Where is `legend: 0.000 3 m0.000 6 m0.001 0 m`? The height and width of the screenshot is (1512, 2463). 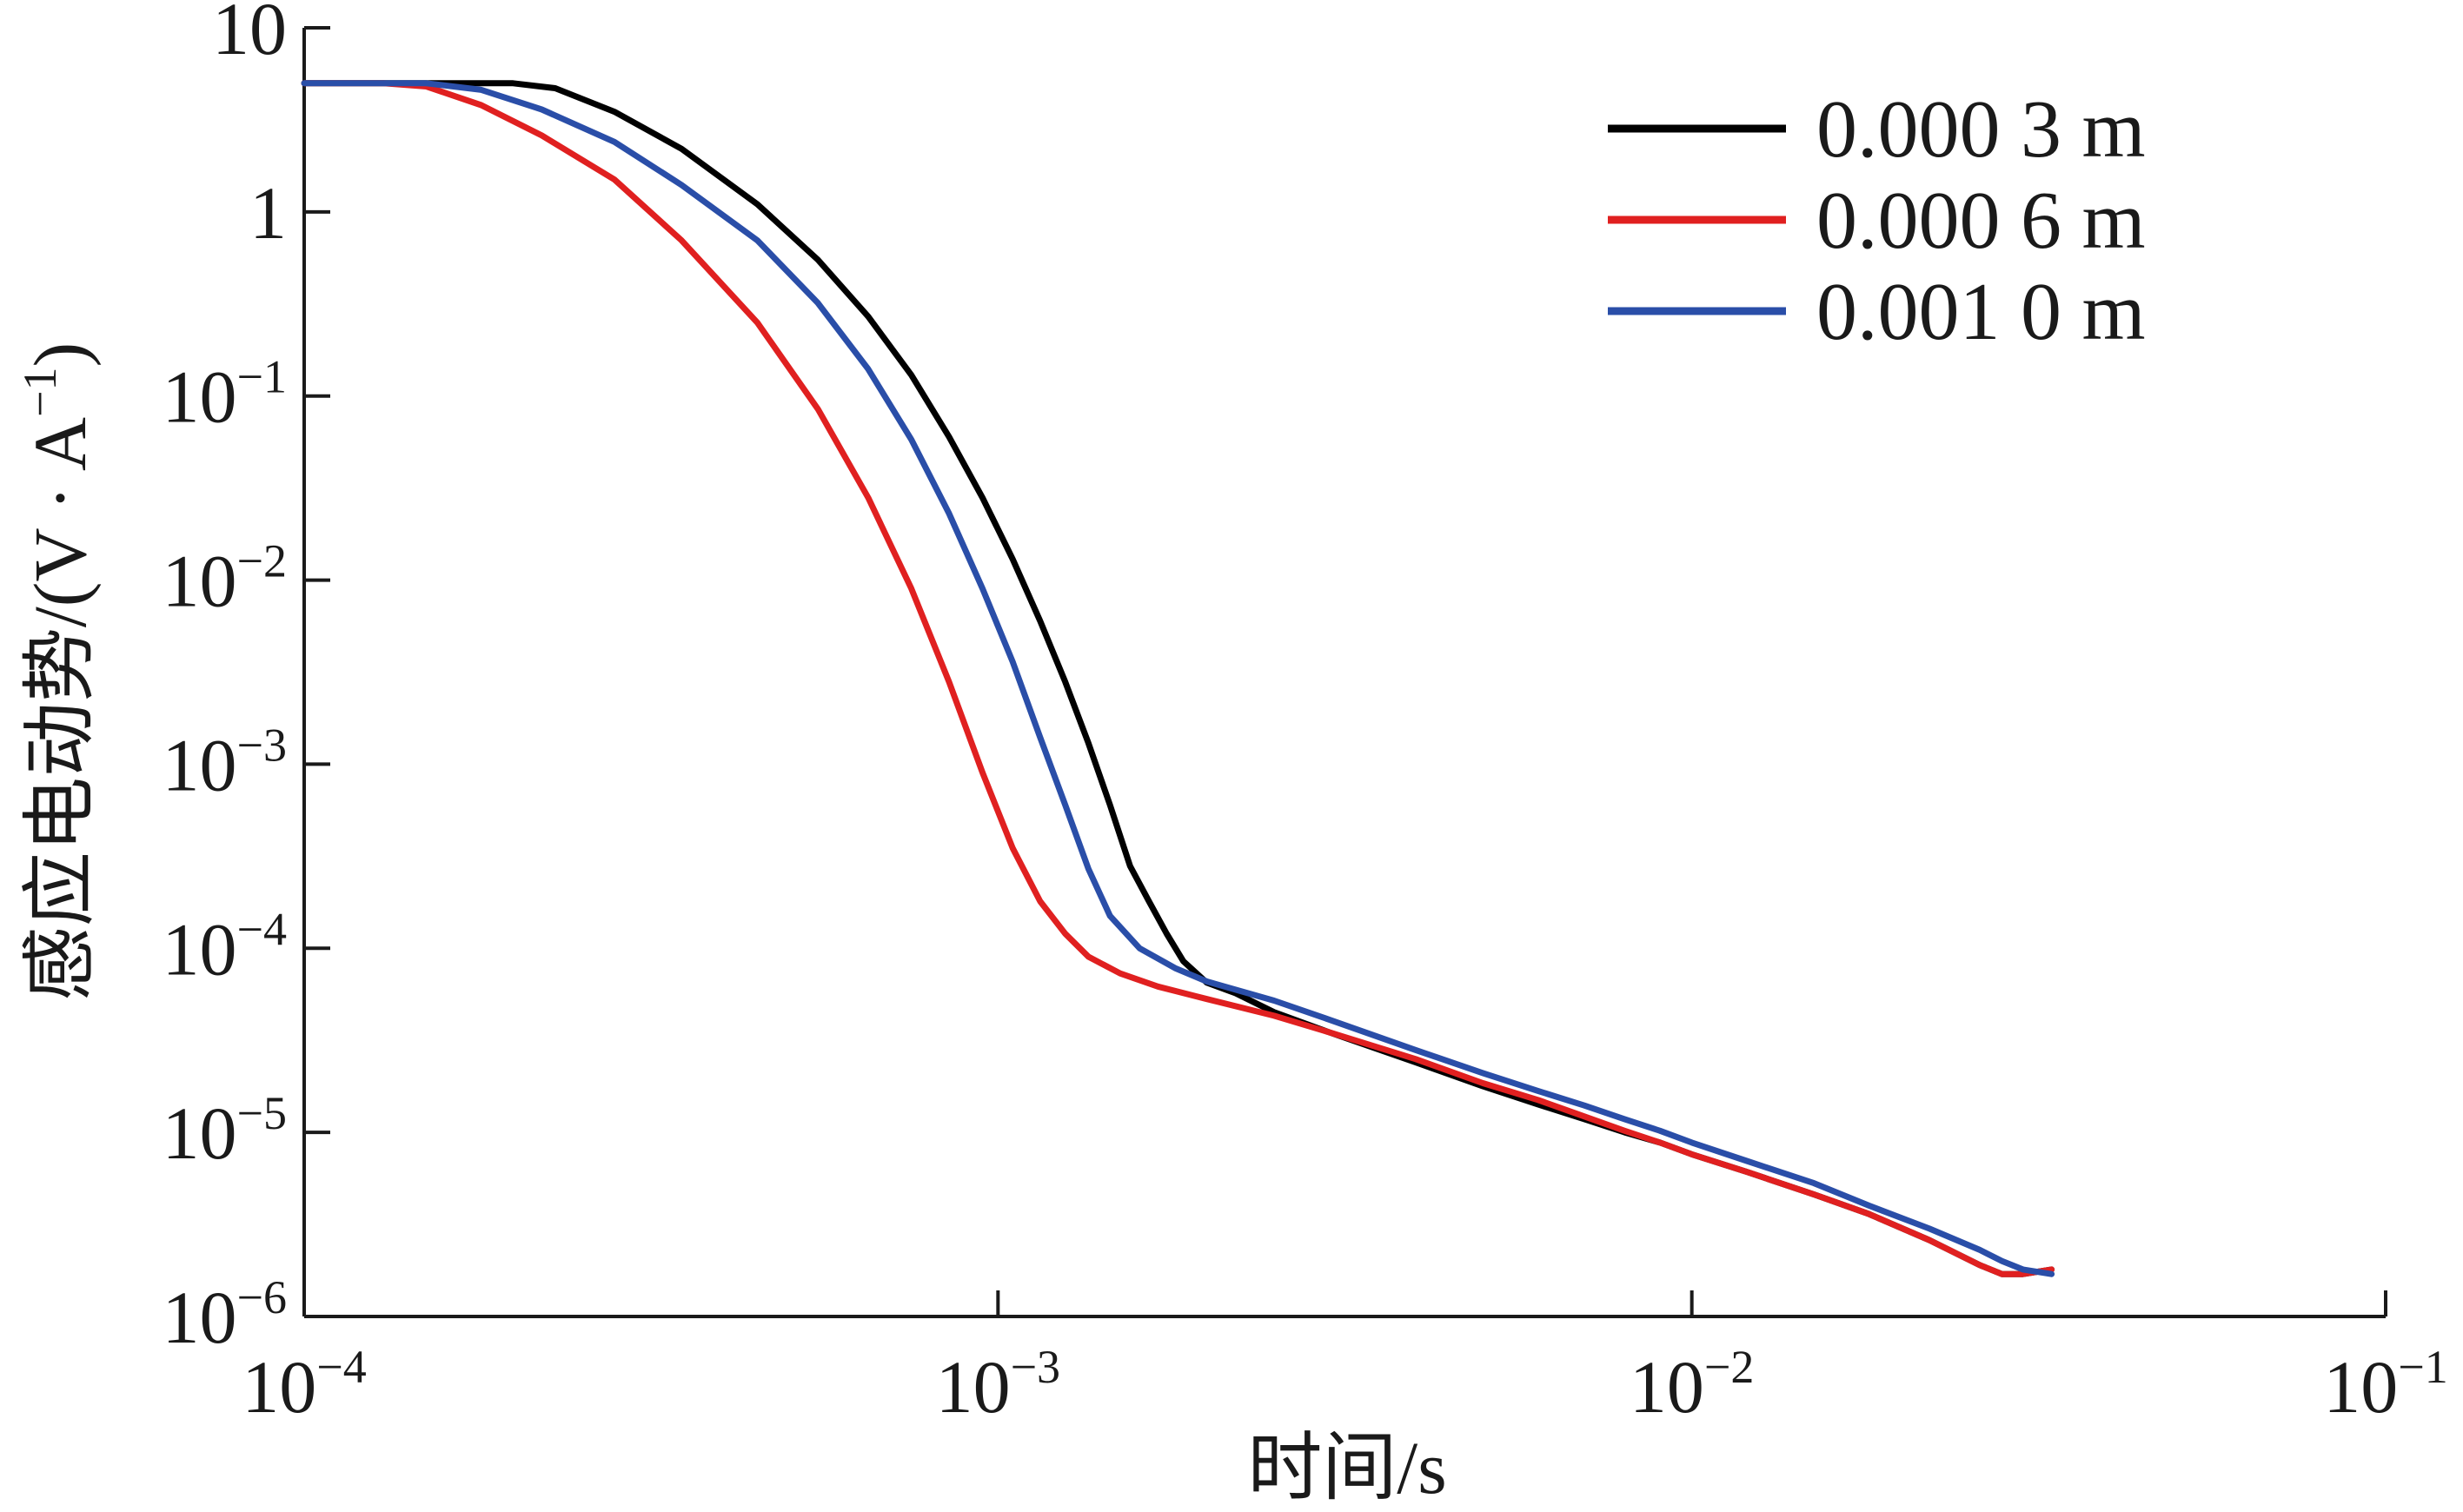 legend: 0.000 3 m0.000 6 m0.001 0 m is located at coordinates (1877, 220).